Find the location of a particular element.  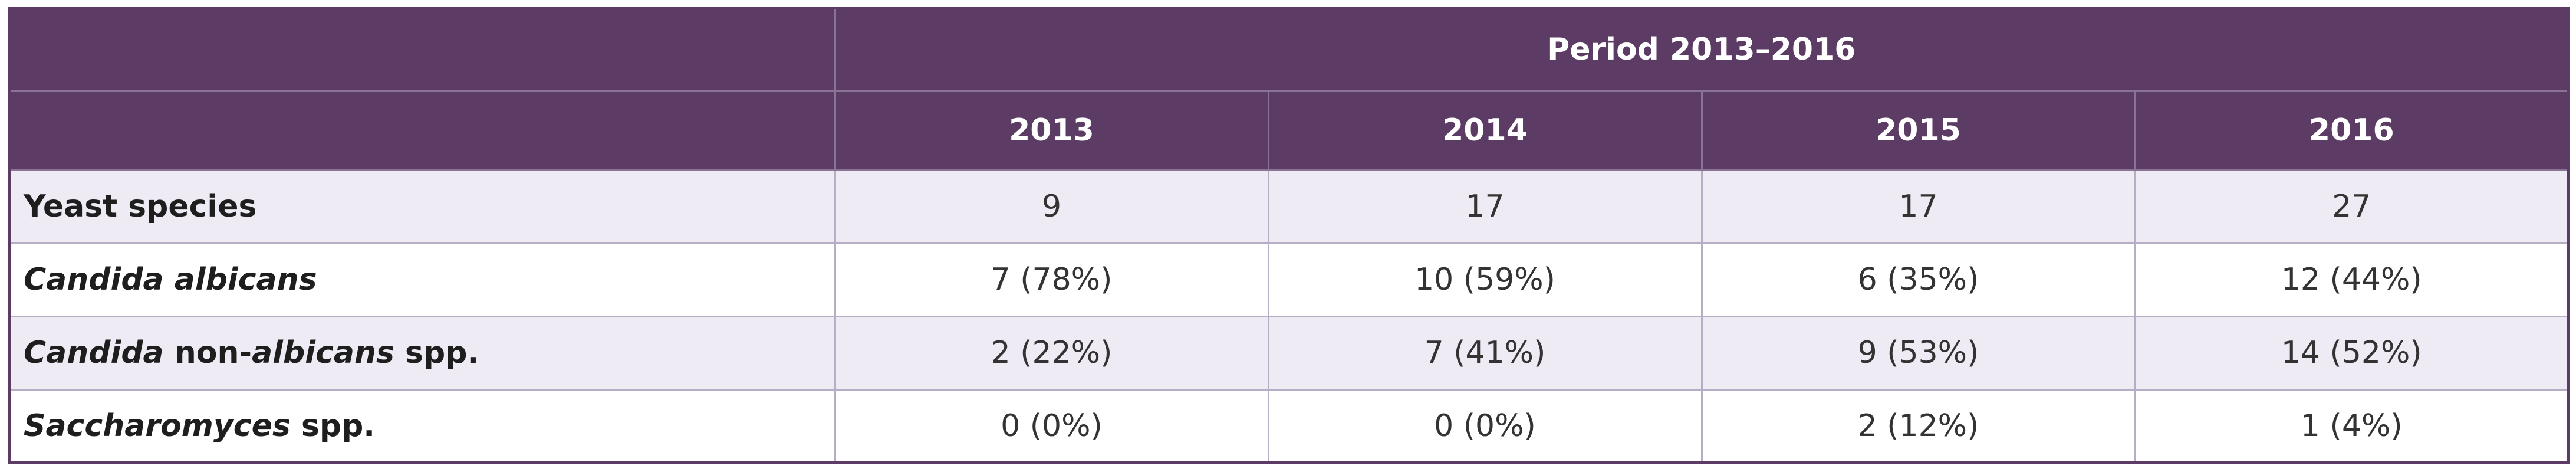

table-cell: 9 is located at coordinates (1051, 206).